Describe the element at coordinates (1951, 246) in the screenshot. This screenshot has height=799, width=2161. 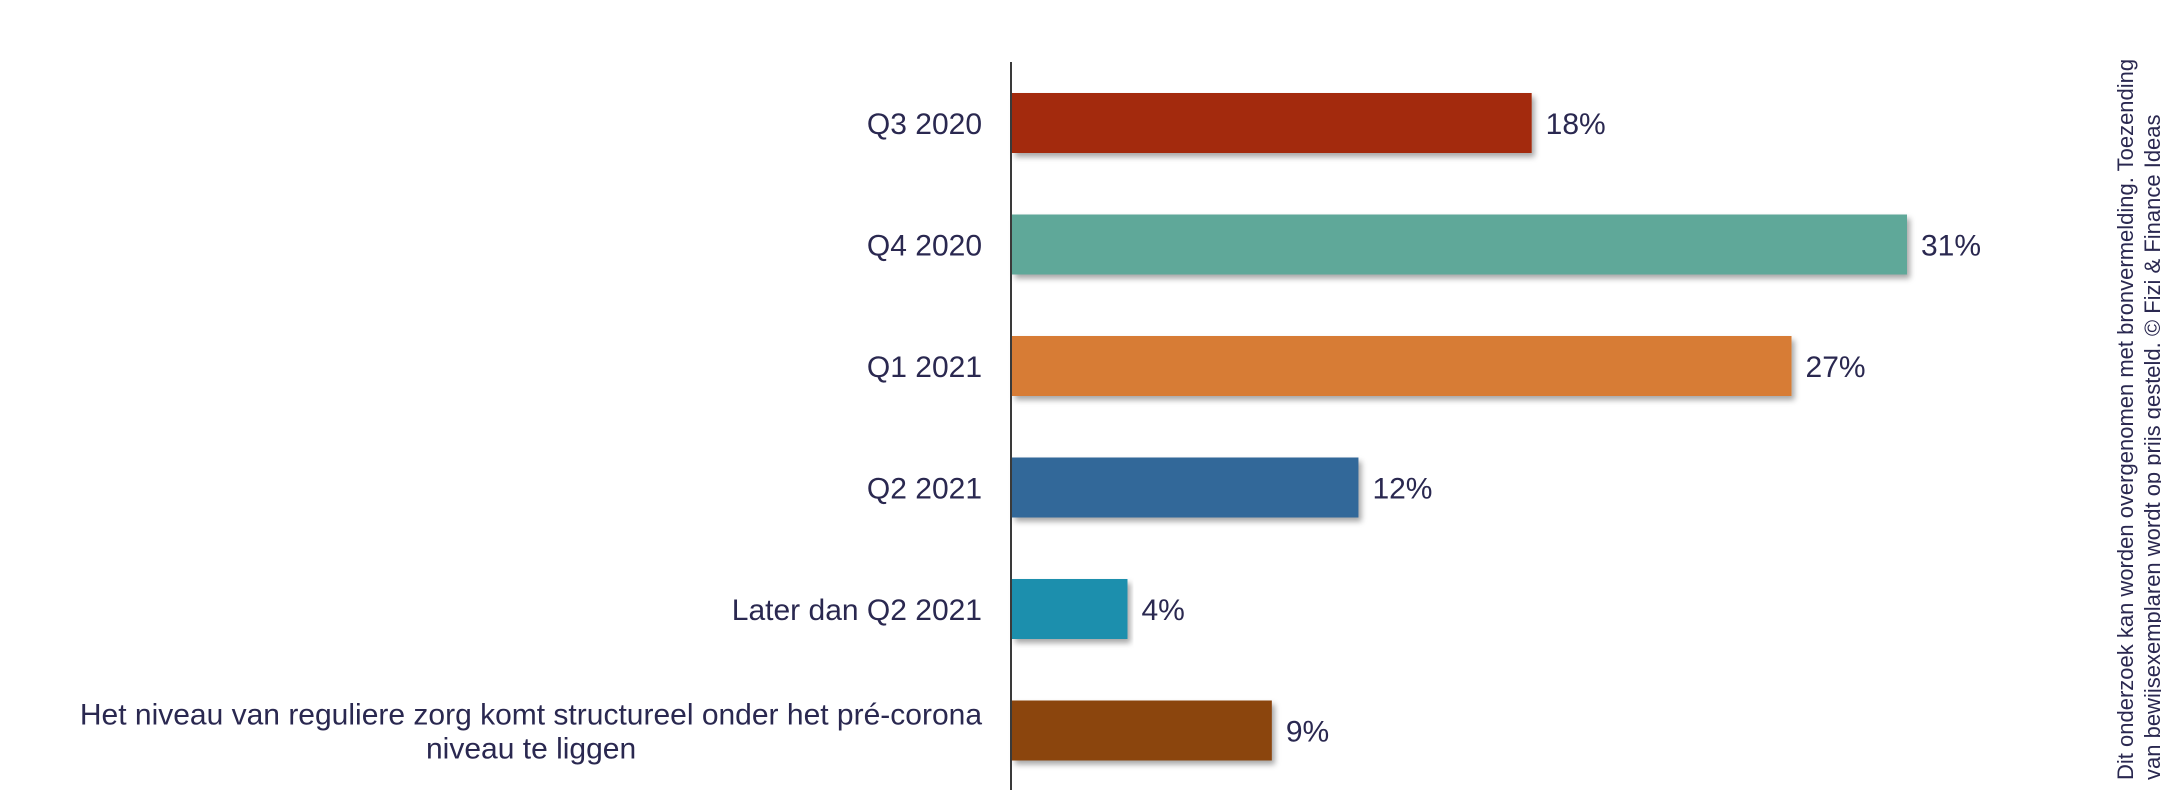
I see `value-label-2: 31%` at that location.